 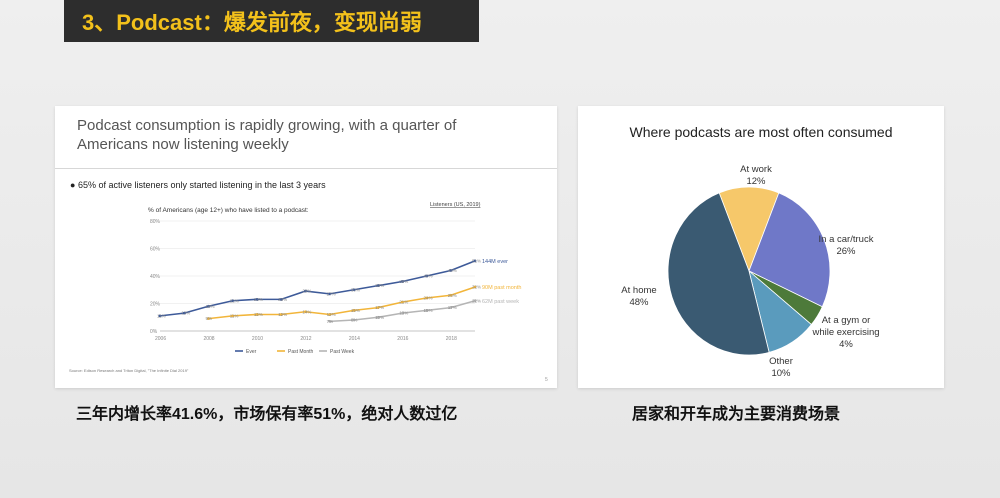 What do you see at coordinates (154, 332) in the screenshot?
I see `y-tick-label: 0%` at bounding box center [154, 332].